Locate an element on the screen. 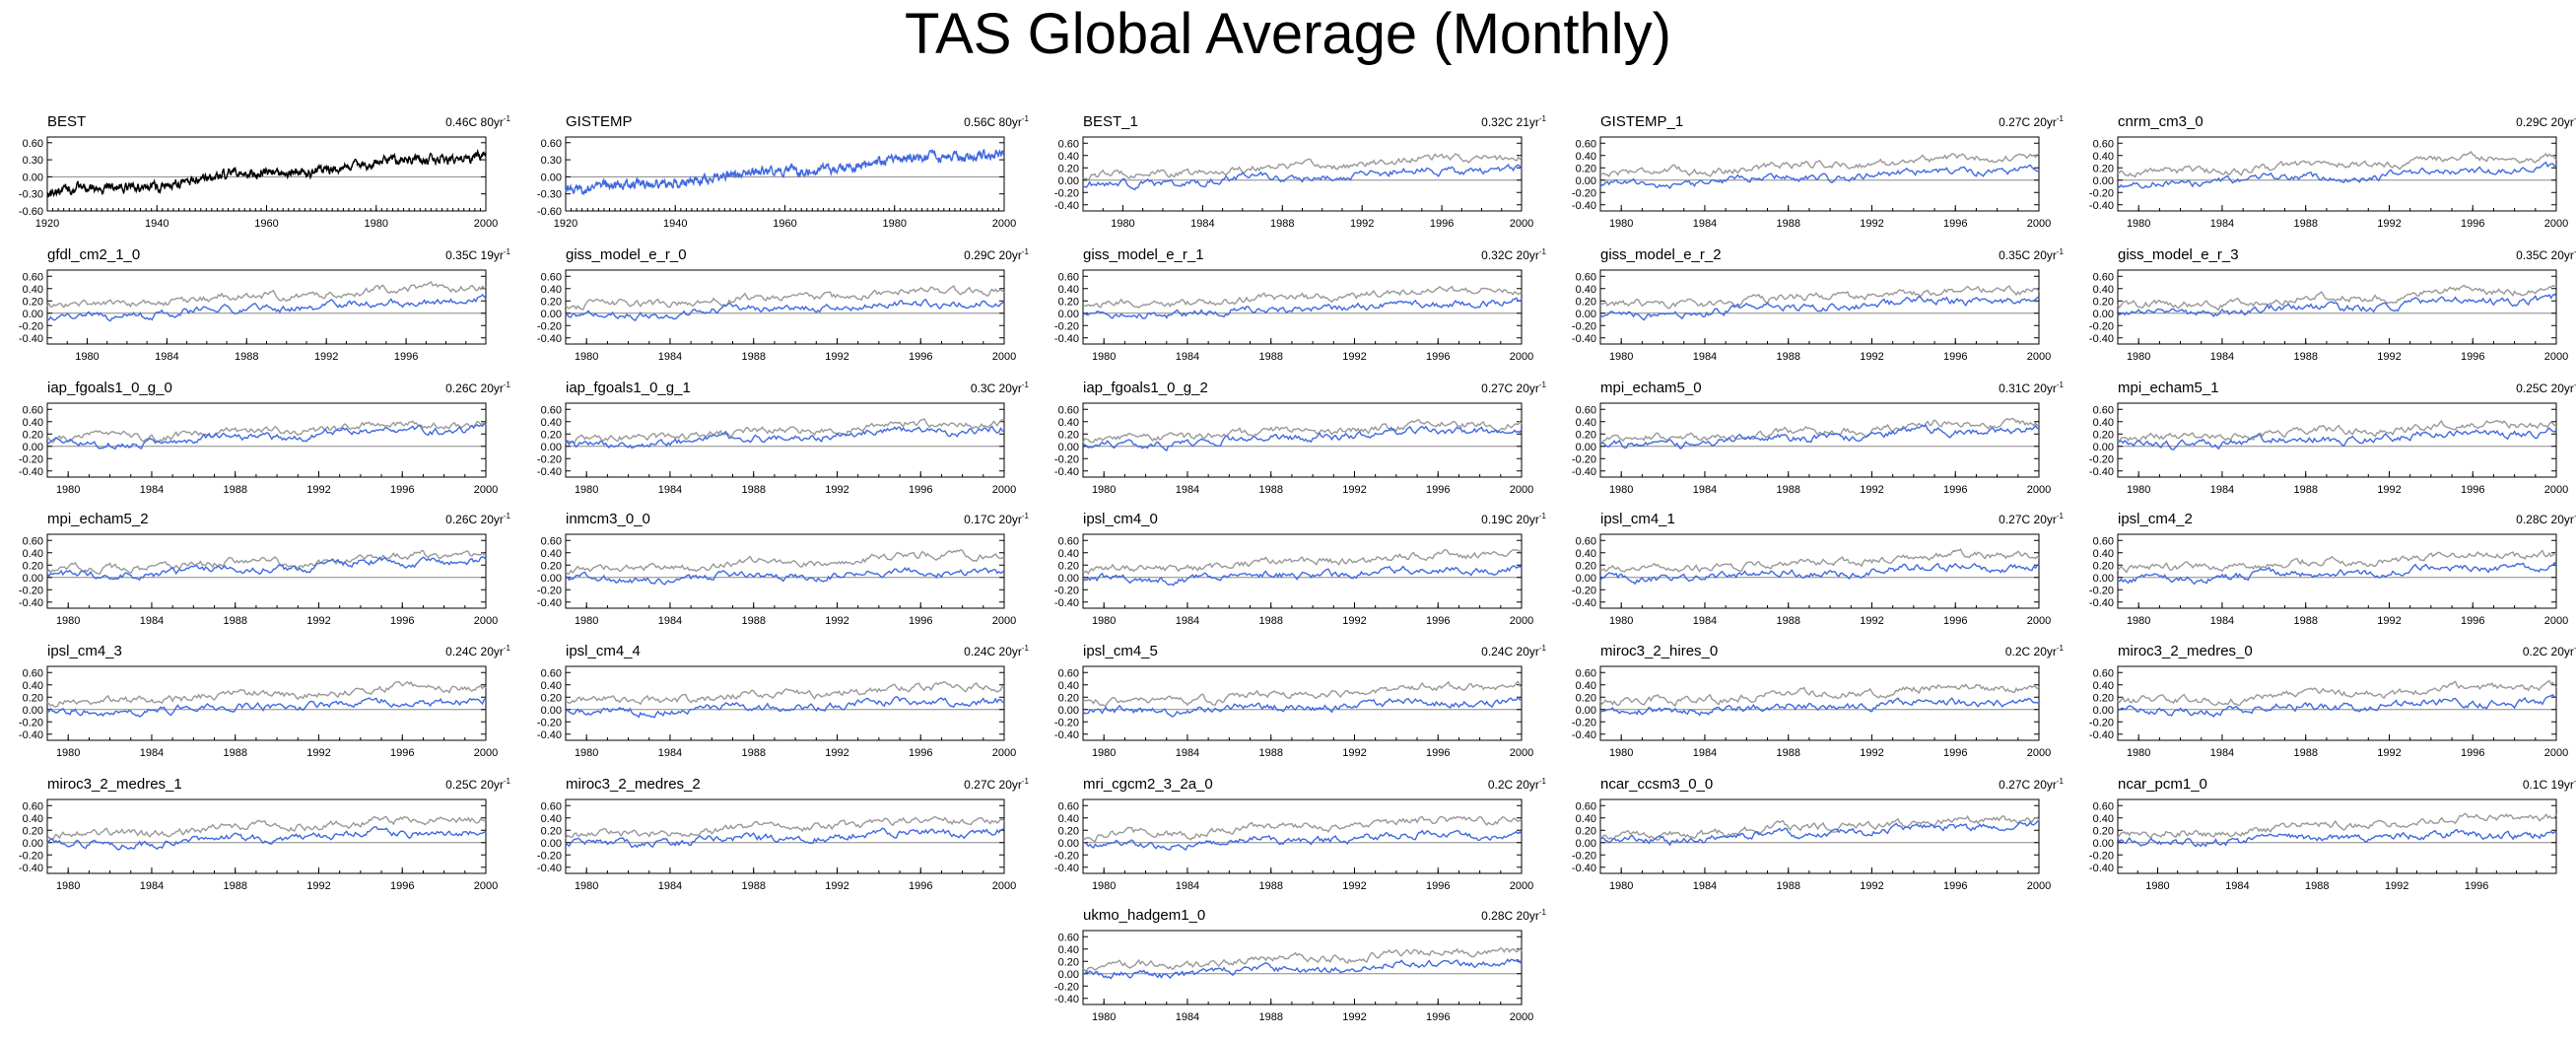 The image size is (2576, 1039). trend-label: 0.35C 19yr-1 is located at coordinates (477, 254).